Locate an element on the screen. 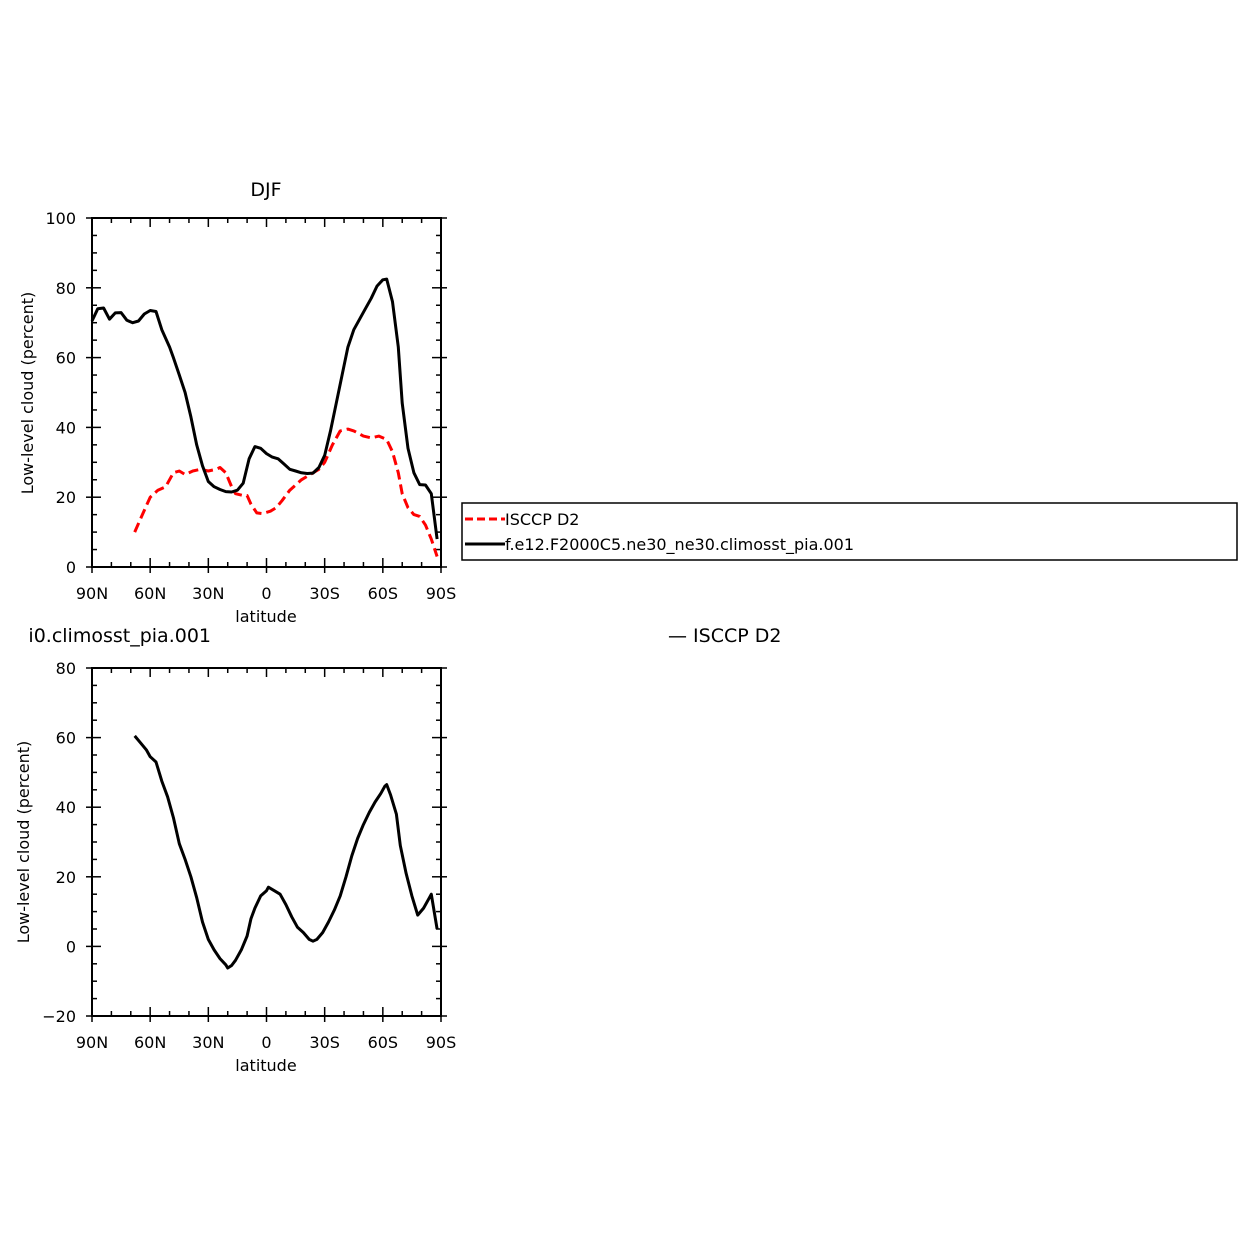 The image size is (1256, 1253). legend-entry-isccp: ISCCP D2 is located at coordinates (542, 519).